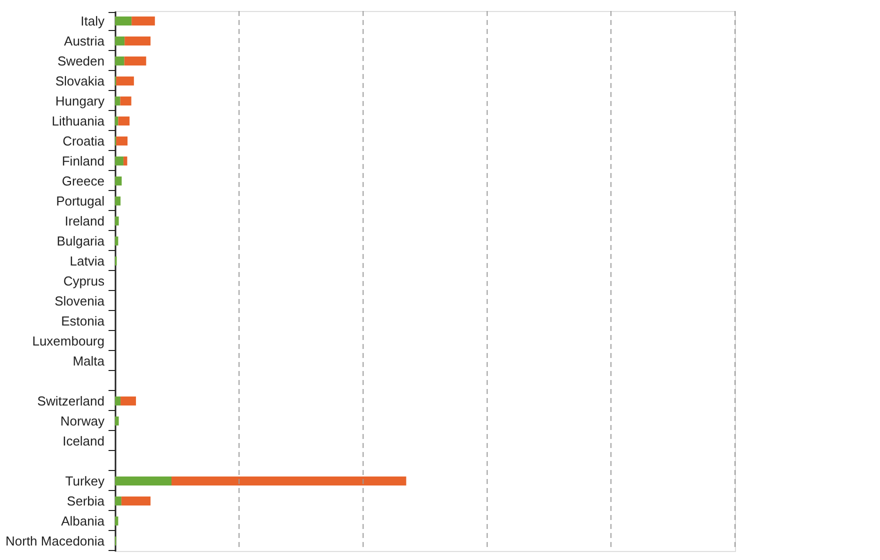 Image resolution: width=880 pixels, height=560 pixels. I want to click on y-tick-label: Luxembourg, so click(68, 341).